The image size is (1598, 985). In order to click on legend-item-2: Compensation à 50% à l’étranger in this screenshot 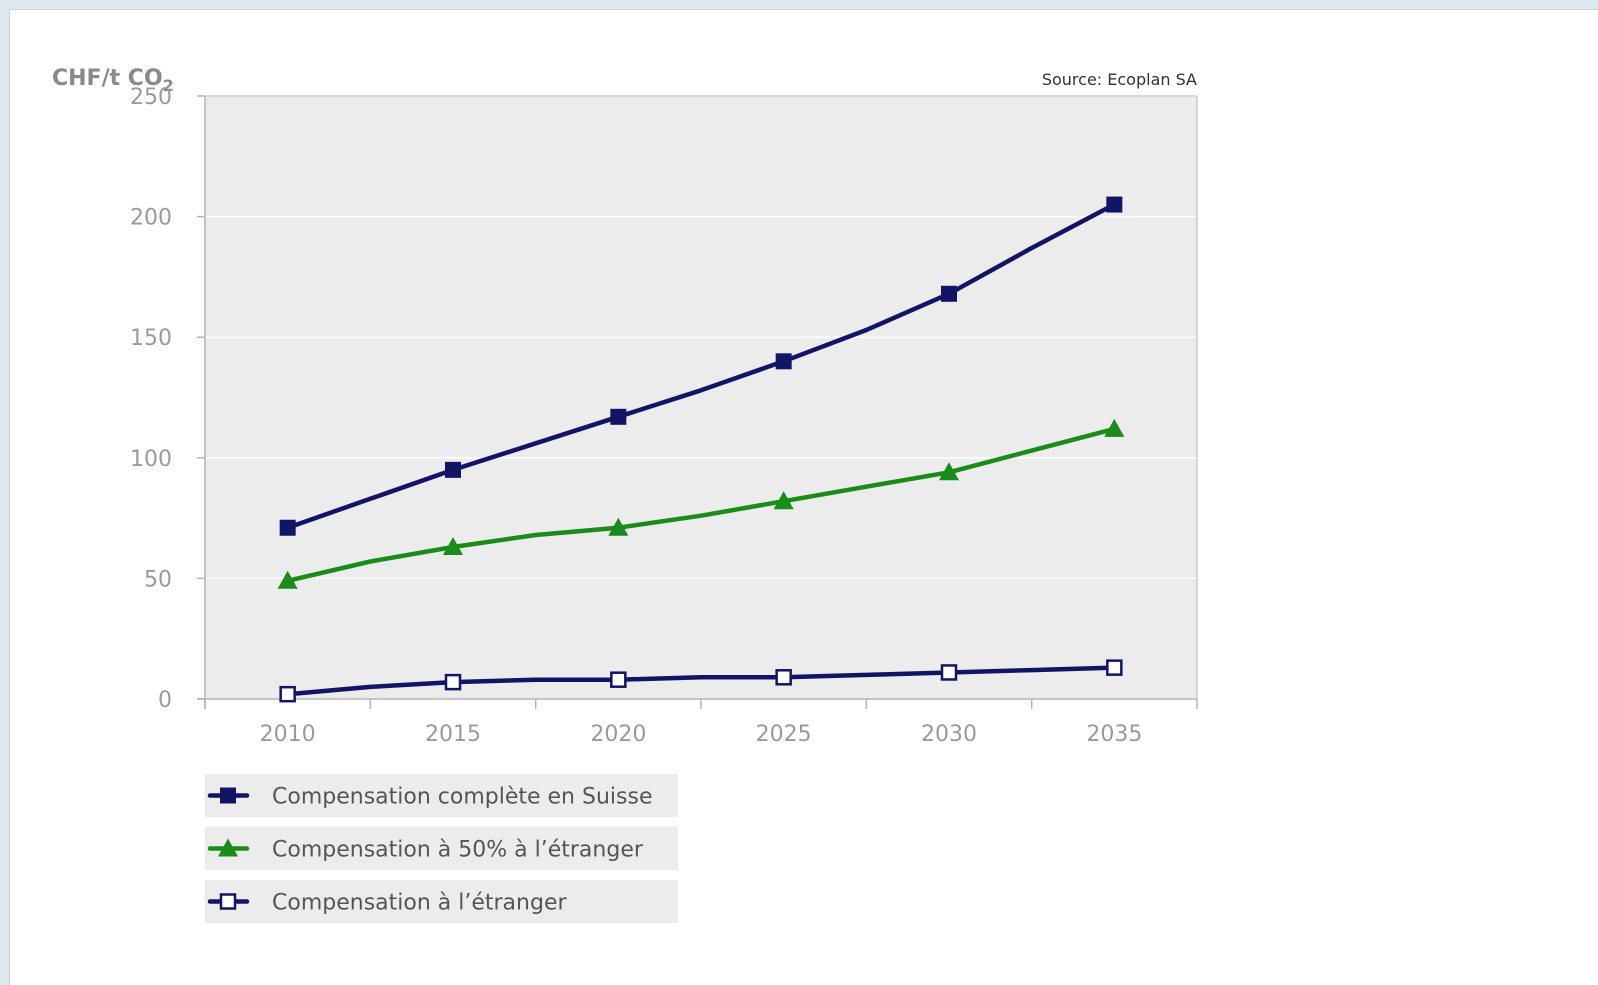, I will do `click(441, 848)`.